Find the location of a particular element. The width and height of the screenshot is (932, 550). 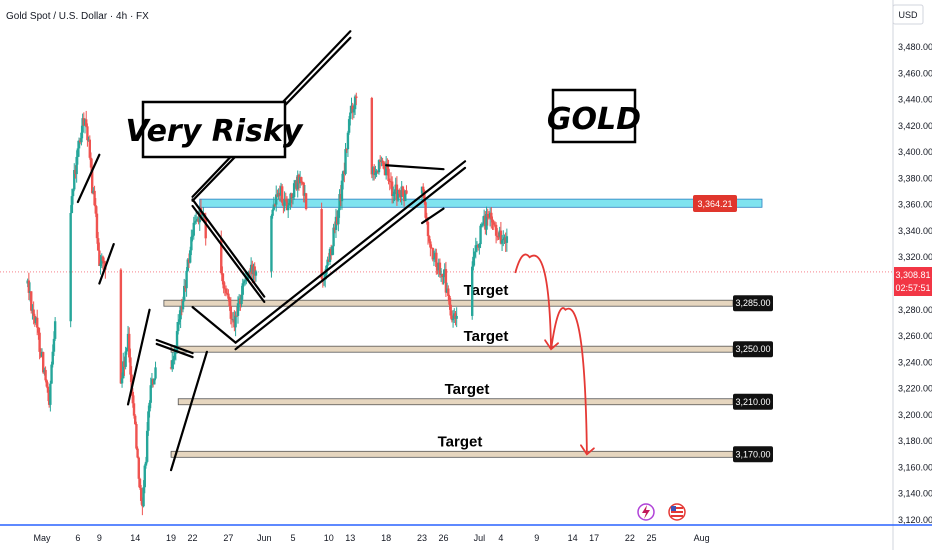

very-risky-callout: Very Risky is located at coordinates (215, 129).